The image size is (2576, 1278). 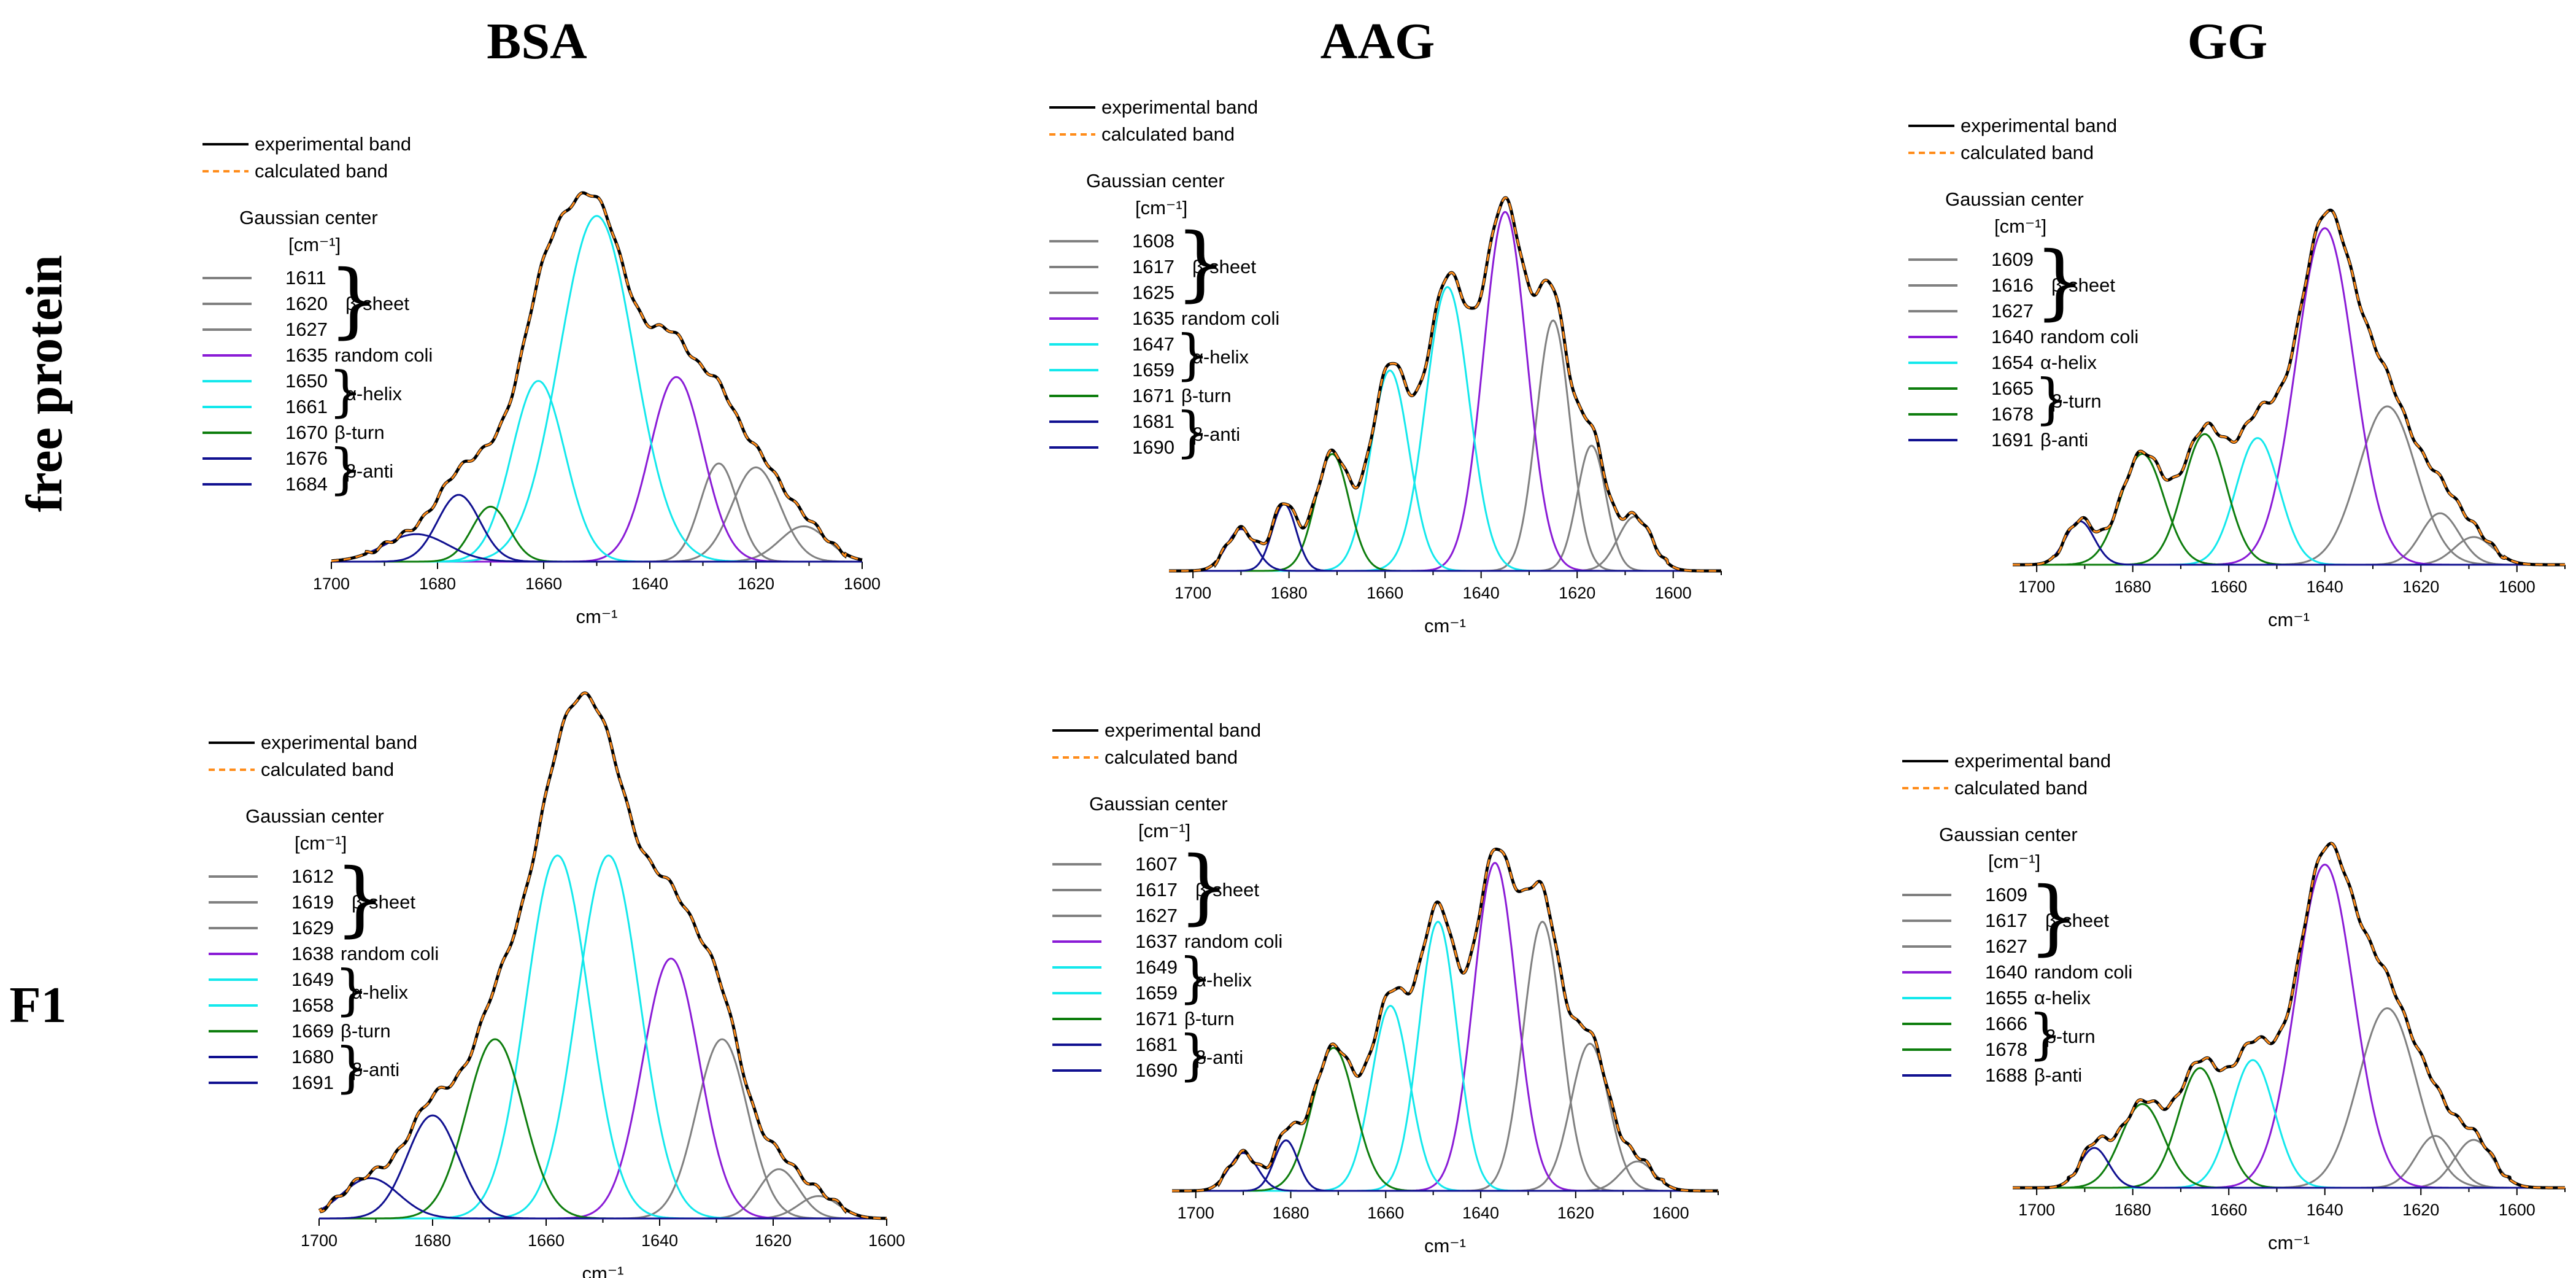 What do you see at coordinates (1156, 915) in the screenshot?
I see `legend-center-value: 1627` at bounding box center [1156, 915].